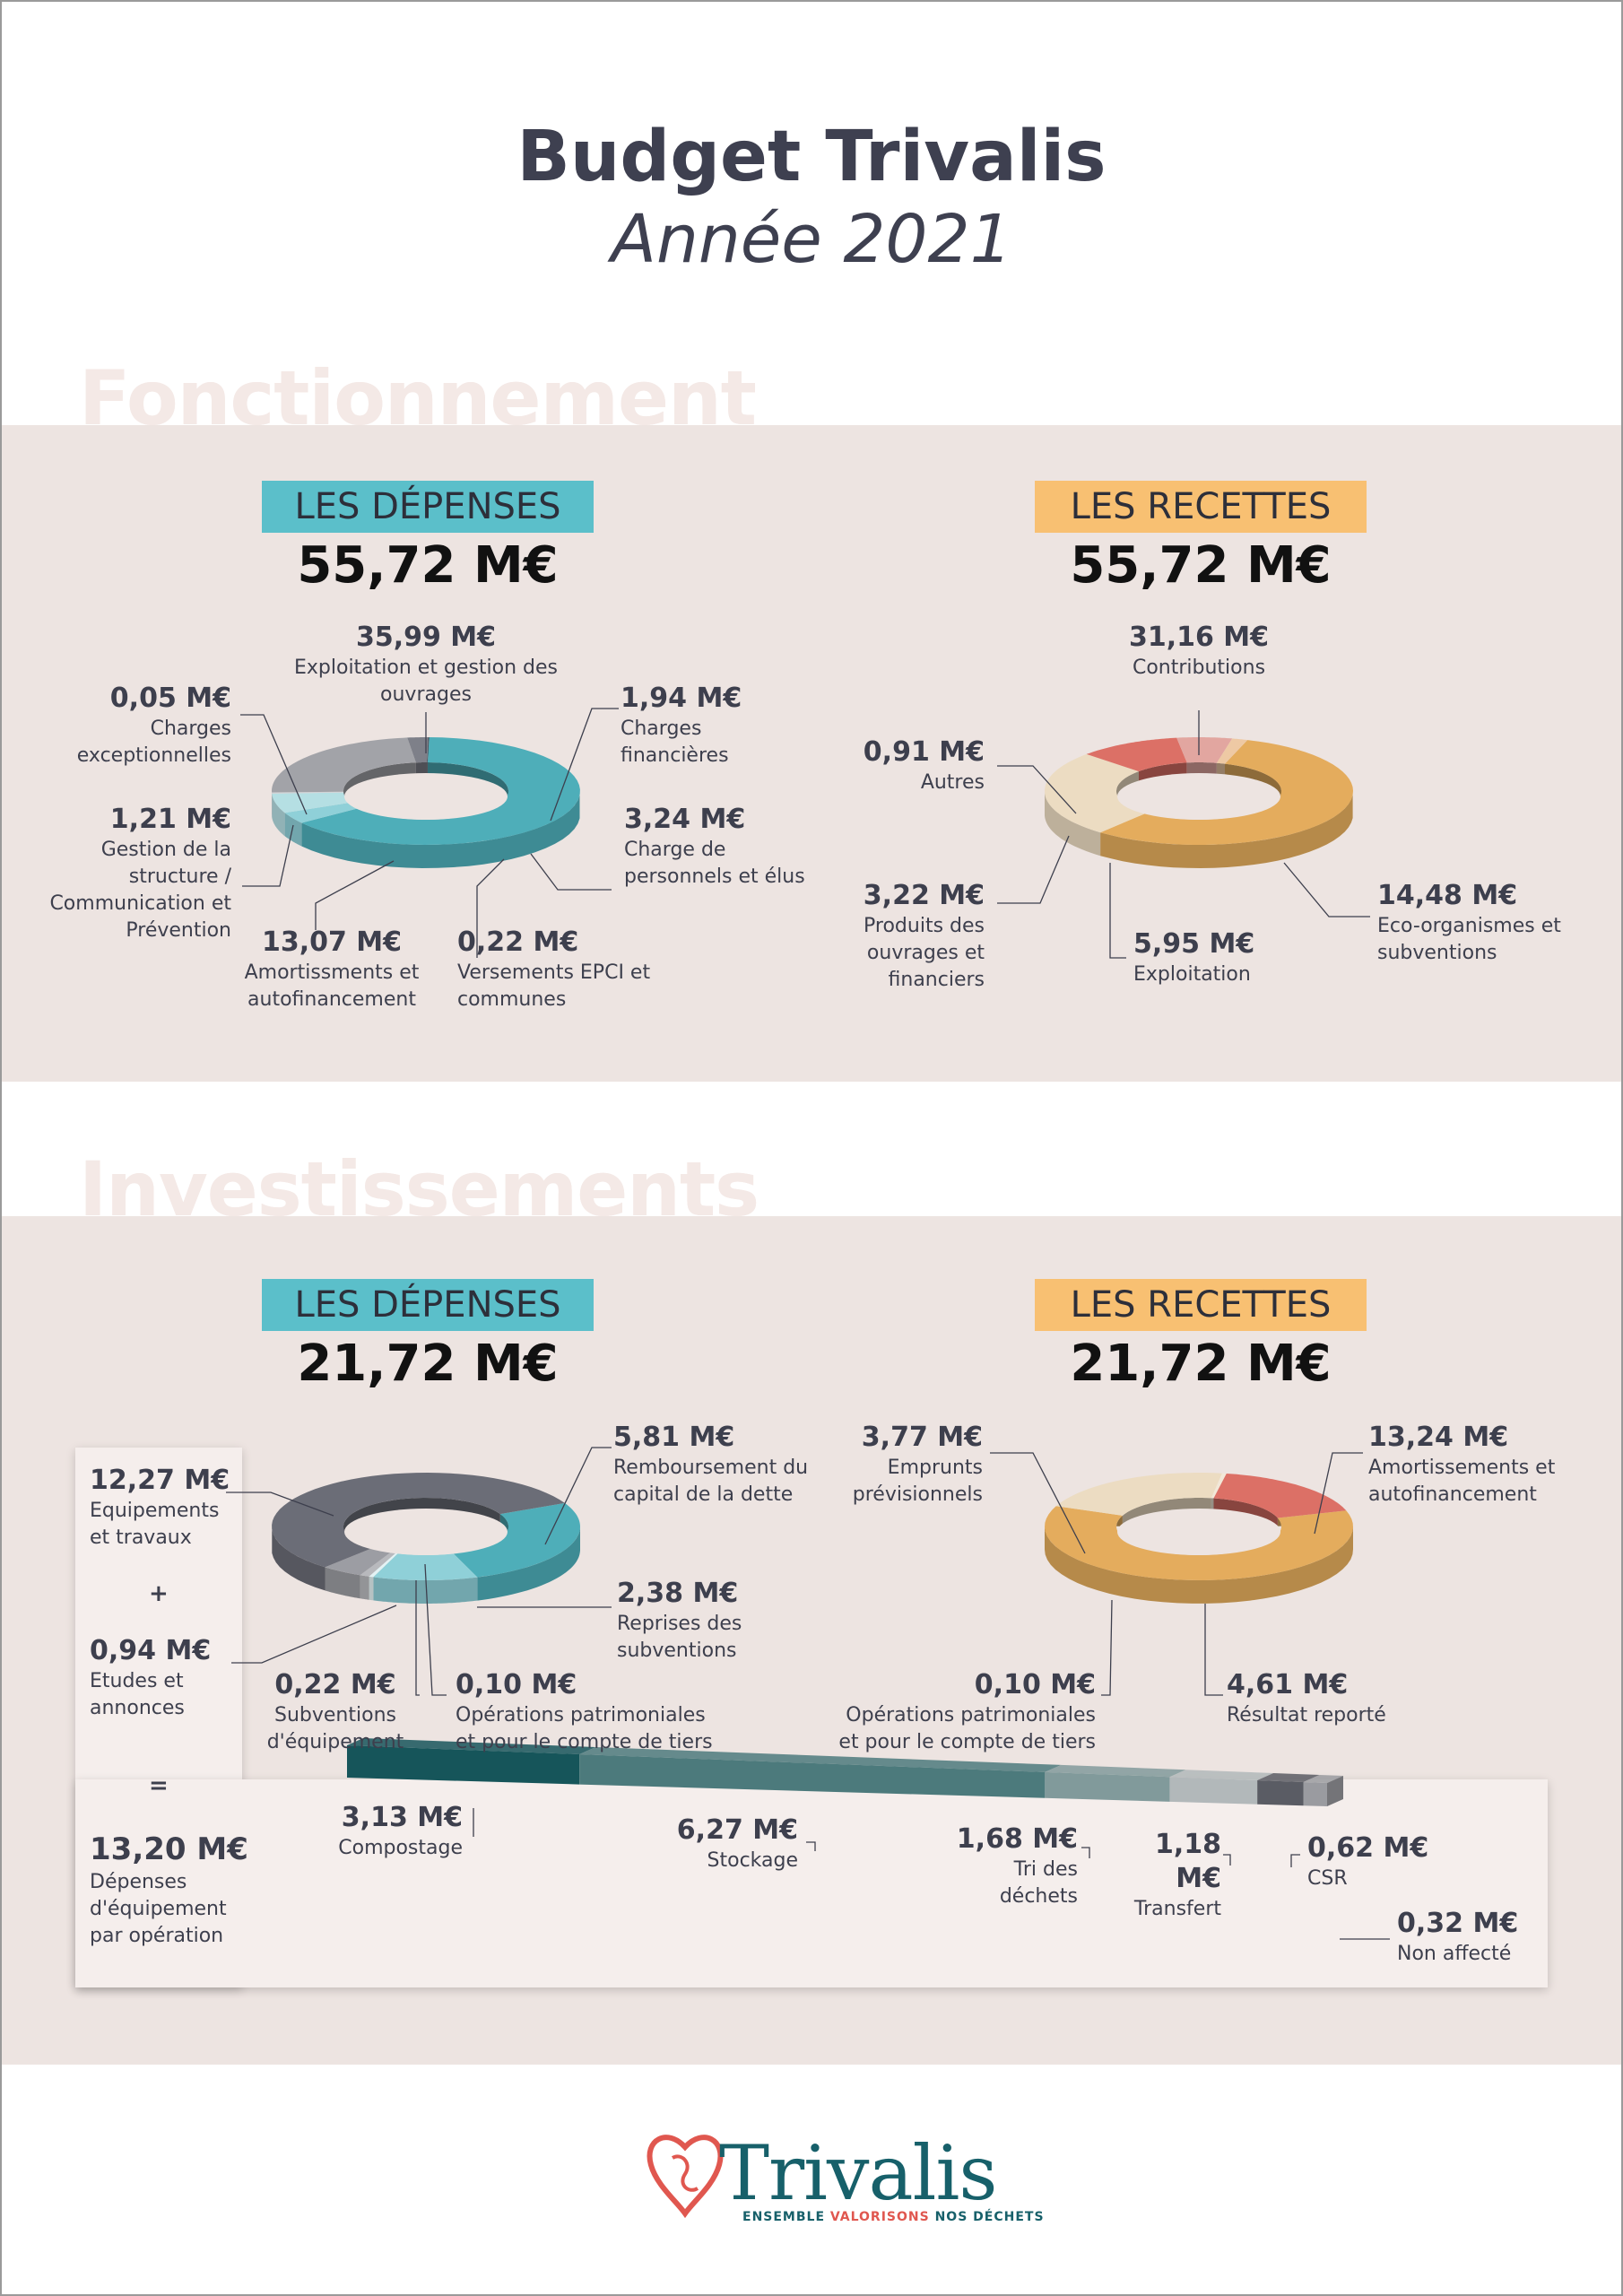  Describe the element at coordinates (554, 986) in the screenshot. I see `slice-name: Versements EPCI et communes` at that location.